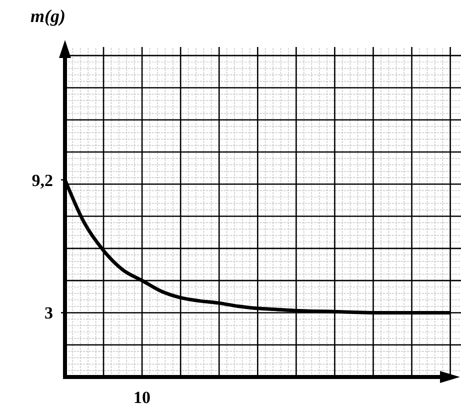 The height and width of the screenshot is (416, 461). What do you see at coordinates (142, 397) in the screenshot?
I see `text: 10` at bounding box center [142, 397].